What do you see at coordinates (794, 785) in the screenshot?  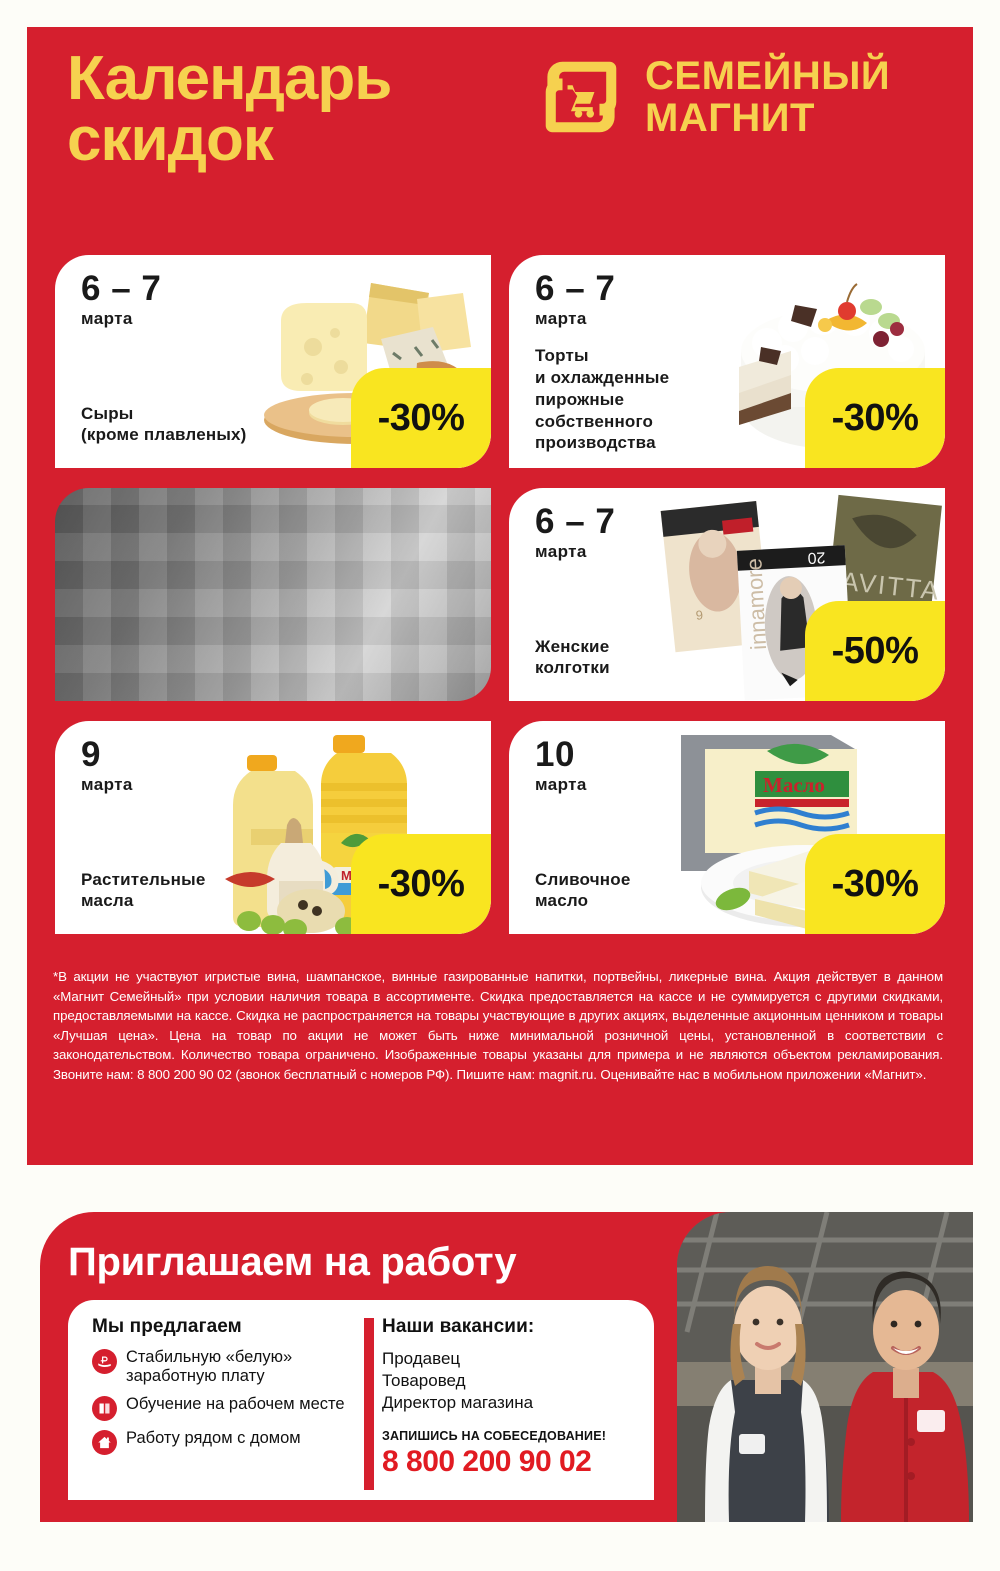 I see `svg-text: Масло` at bounding box center [794, 785].